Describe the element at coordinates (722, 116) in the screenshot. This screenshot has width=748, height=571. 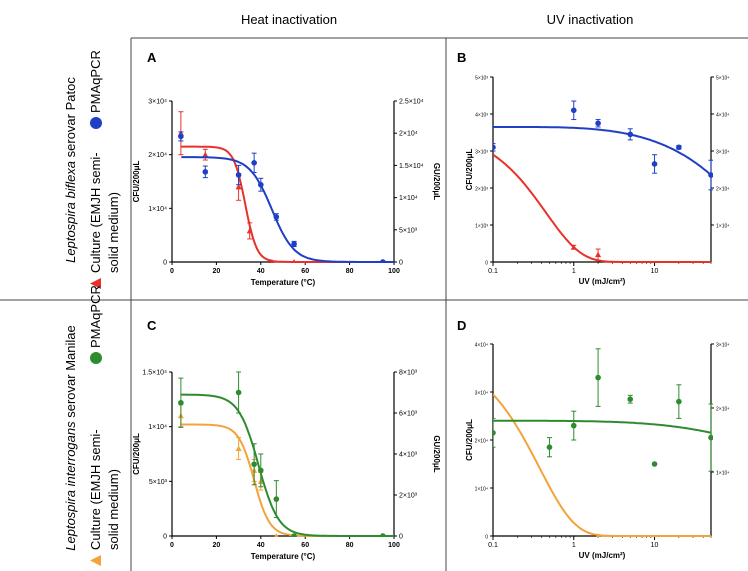
I see `y2-tick-label: 4×10⁴` at that location.